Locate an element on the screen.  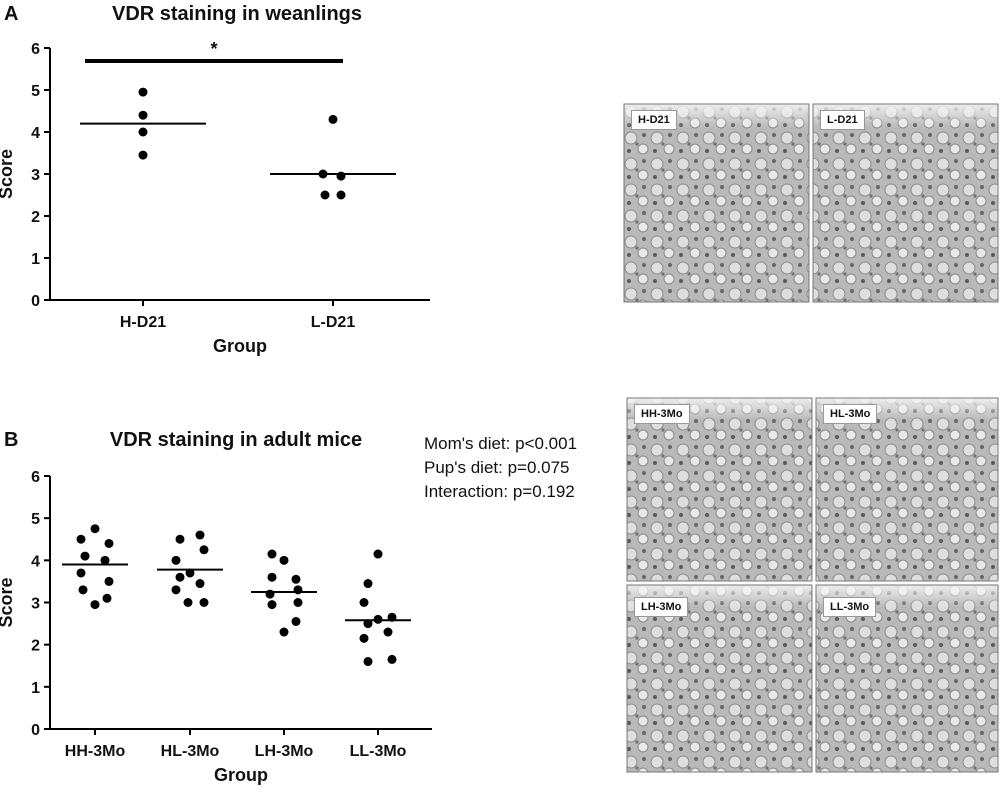
micrograph-h-d21 is located at coordinates (716, 203).